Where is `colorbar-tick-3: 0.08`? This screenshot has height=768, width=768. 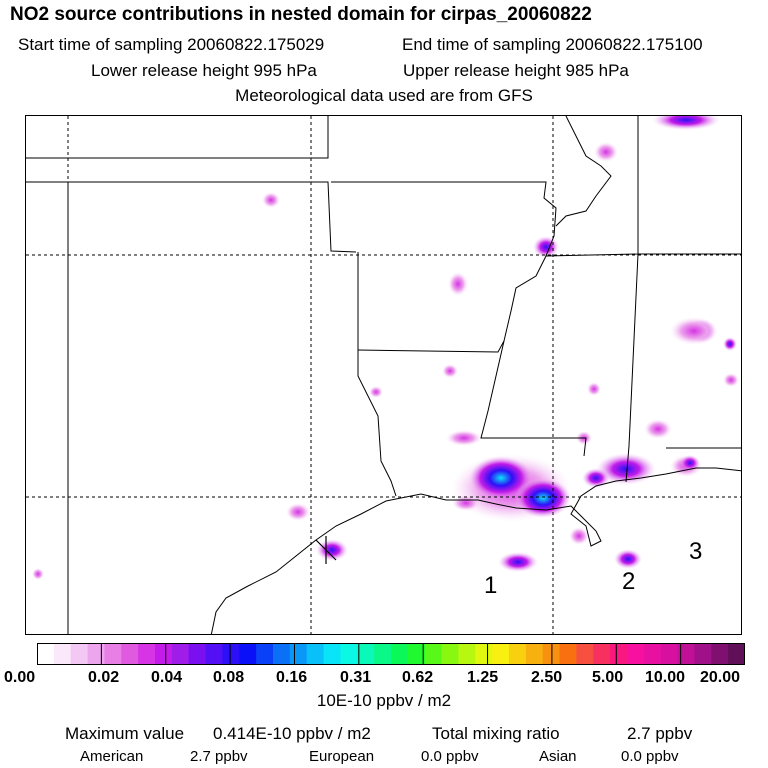
colorbar-tick-3: 0.08 is located at coordinates (229, 677).